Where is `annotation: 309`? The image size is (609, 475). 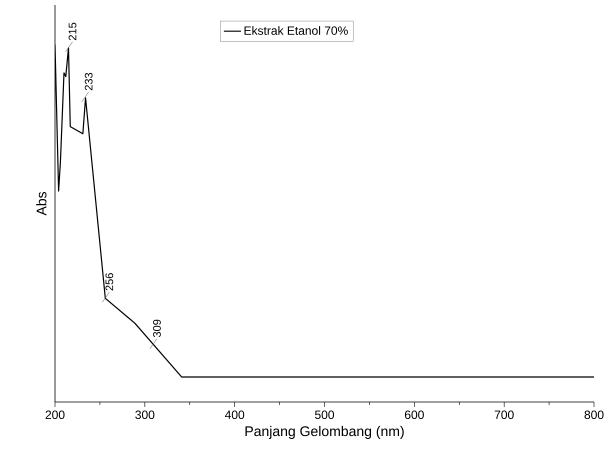 annotation: 309 is located at coordinates (157, 329).